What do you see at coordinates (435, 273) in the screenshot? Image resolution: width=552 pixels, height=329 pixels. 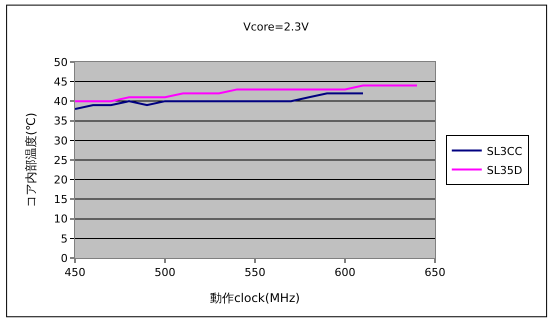 I see `x-tick-label: 650` at bounding box center [435, 273].